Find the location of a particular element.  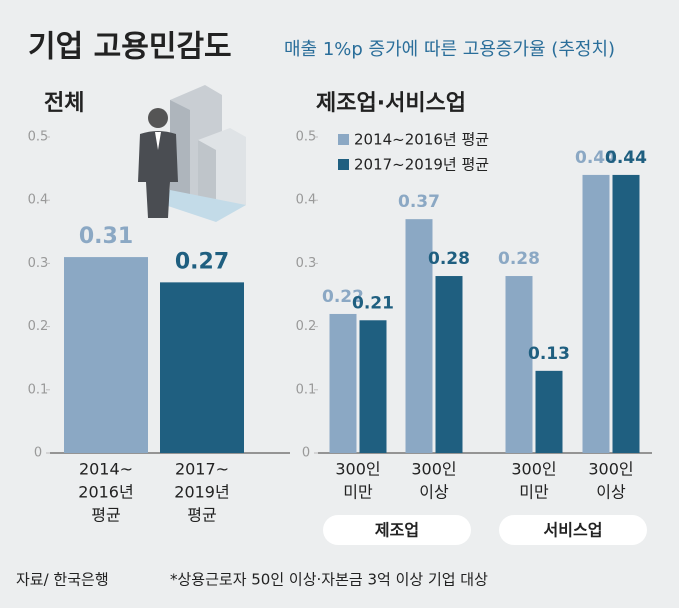

chart-title: 전체 is located at coordinates (64, 103).